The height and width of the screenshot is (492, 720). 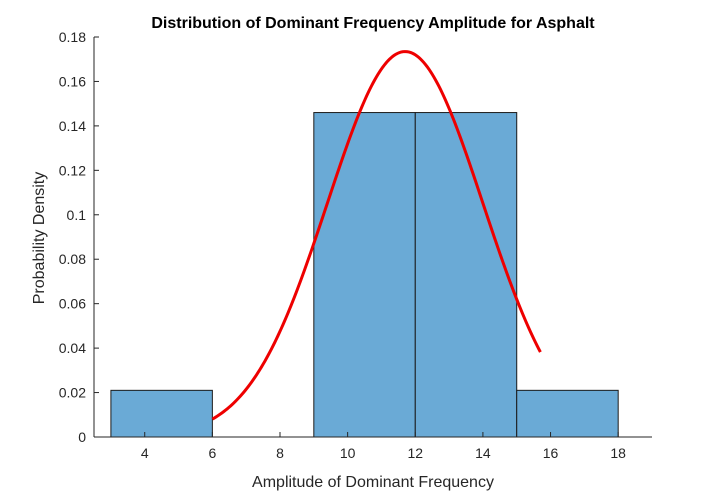 I want to click on y-tick-label: 0.1, so click(x=77, y=215).